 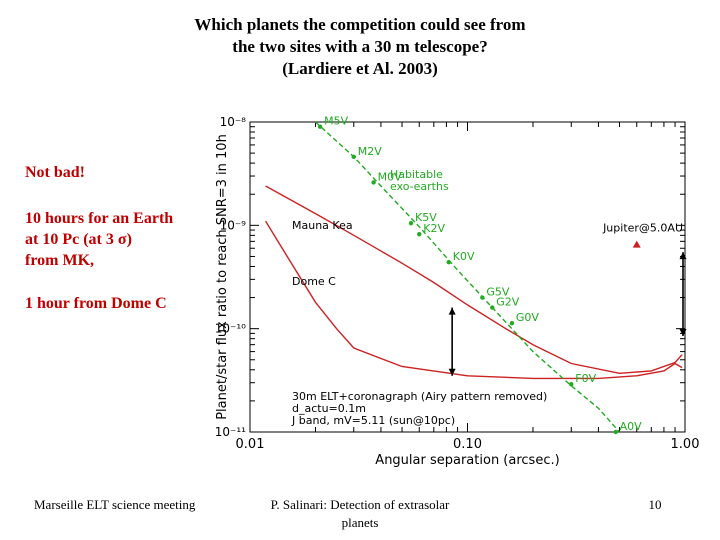 I want to click on star-point-k5v, so click(x=411, y=223).